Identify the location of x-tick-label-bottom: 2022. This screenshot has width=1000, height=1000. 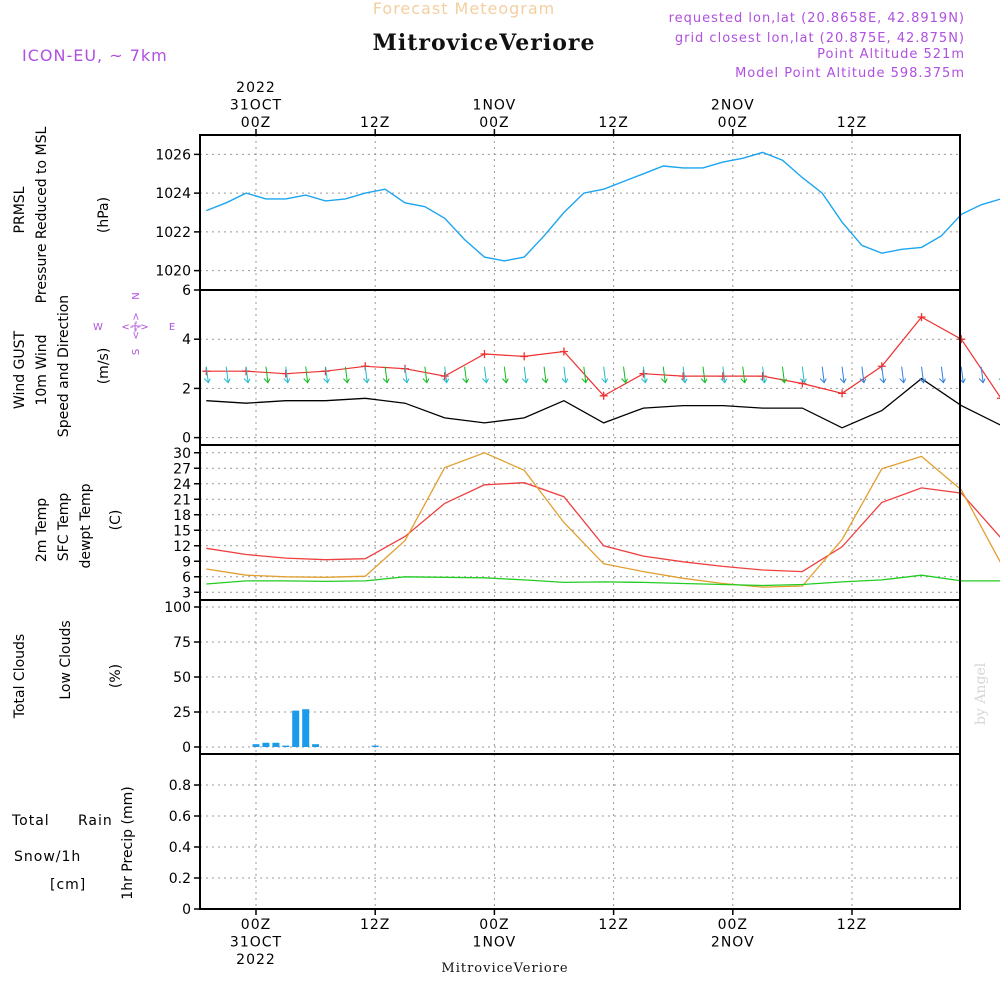
(256, 960).